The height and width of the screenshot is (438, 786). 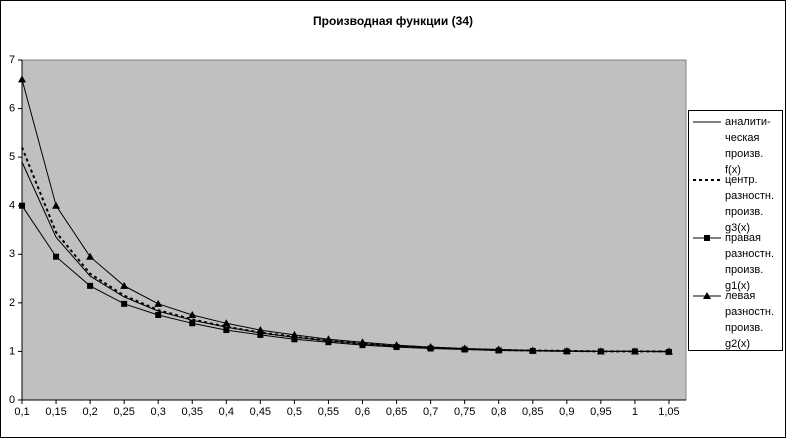 What do you see at coordinates (328, 412) in the screenshot?
I see `x-tick-label: 0,55` at bounding box center [328, 412].